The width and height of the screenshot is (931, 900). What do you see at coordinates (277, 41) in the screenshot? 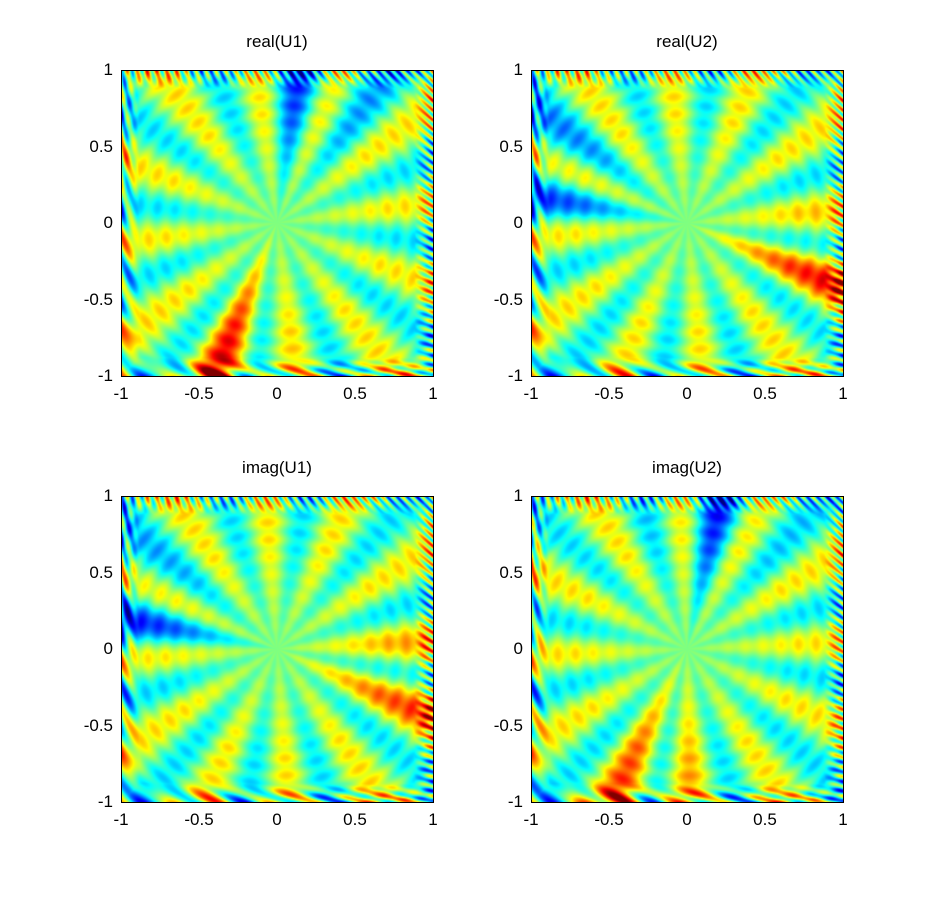
I see `panel-title: real(U1)` at bounding box center [277, 41].